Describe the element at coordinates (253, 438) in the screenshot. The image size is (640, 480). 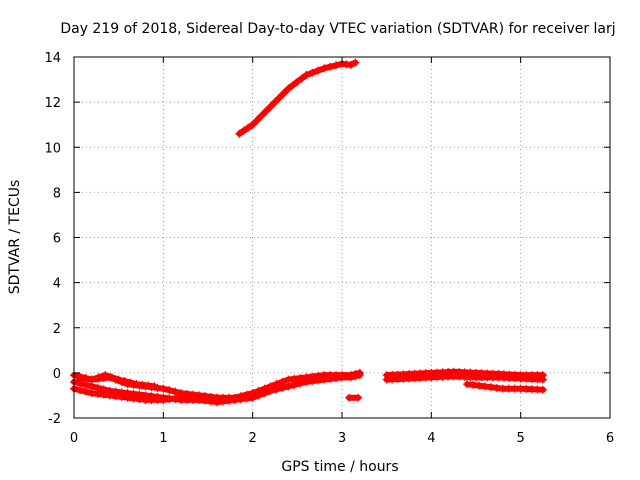
I see `x-tick-label: 2` at that location.